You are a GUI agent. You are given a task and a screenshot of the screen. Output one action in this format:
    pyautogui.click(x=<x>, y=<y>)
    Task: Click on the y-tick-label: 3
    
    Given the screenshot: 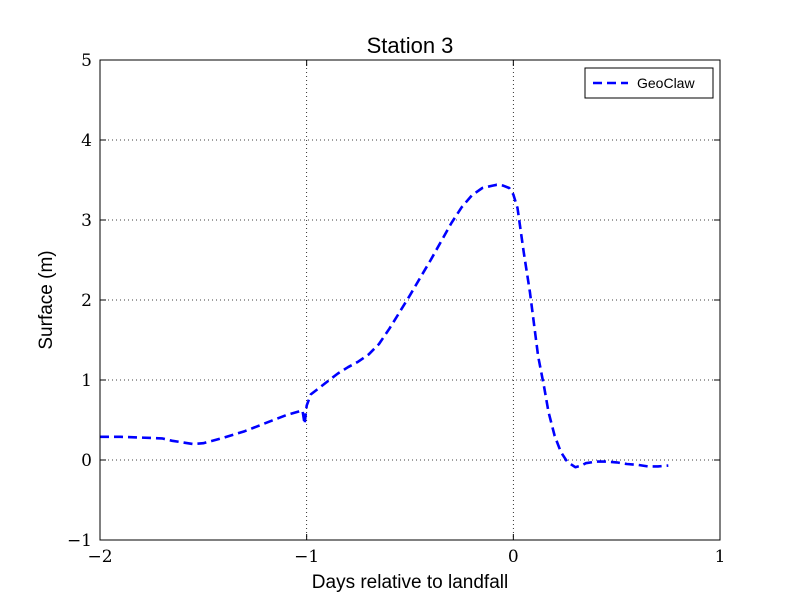 What is the action you would take?
    pyautogui.click(x=86, y=221)
    